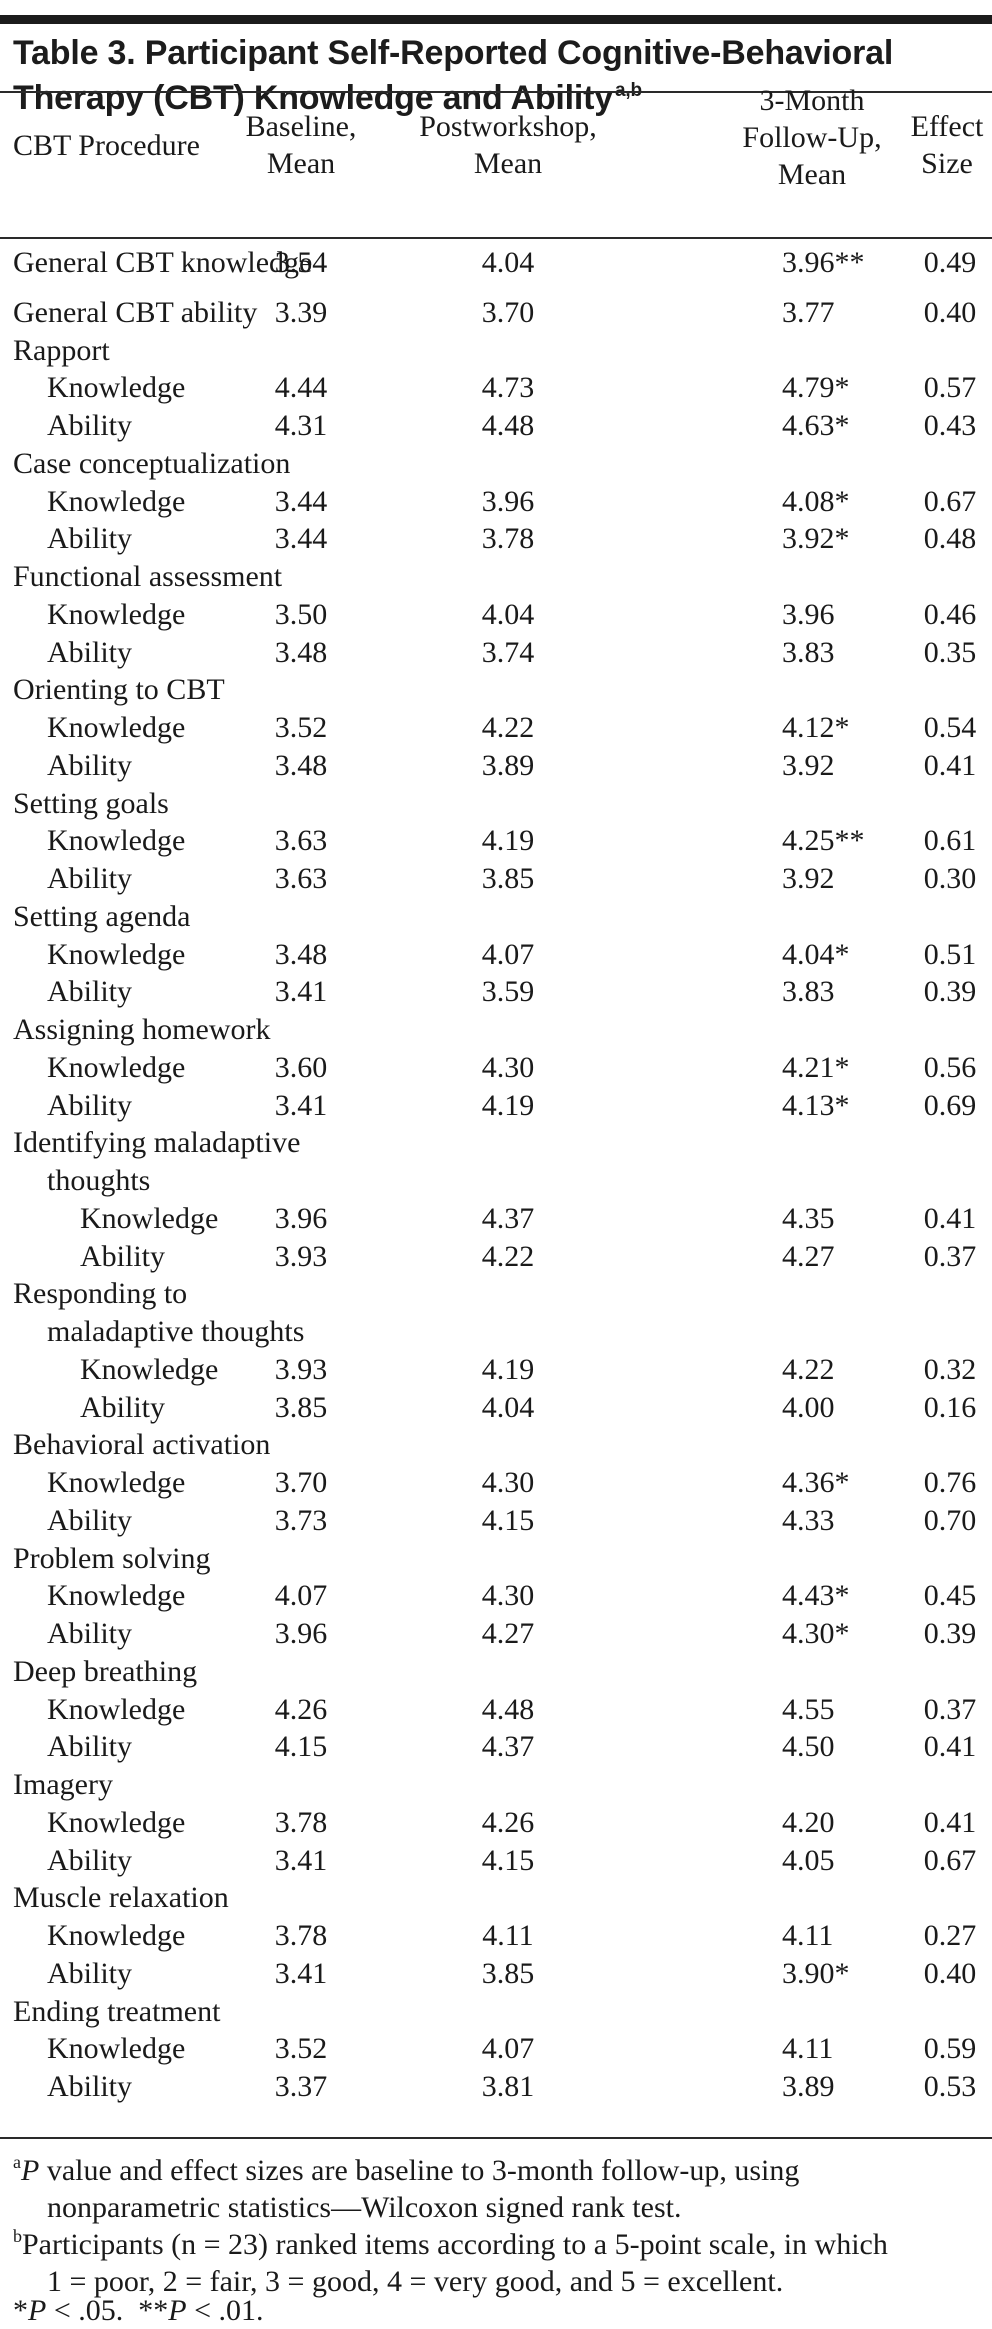 The image size is (992, 2329). I want to click on baseline-mean: 3.96, so click(301, 1633).